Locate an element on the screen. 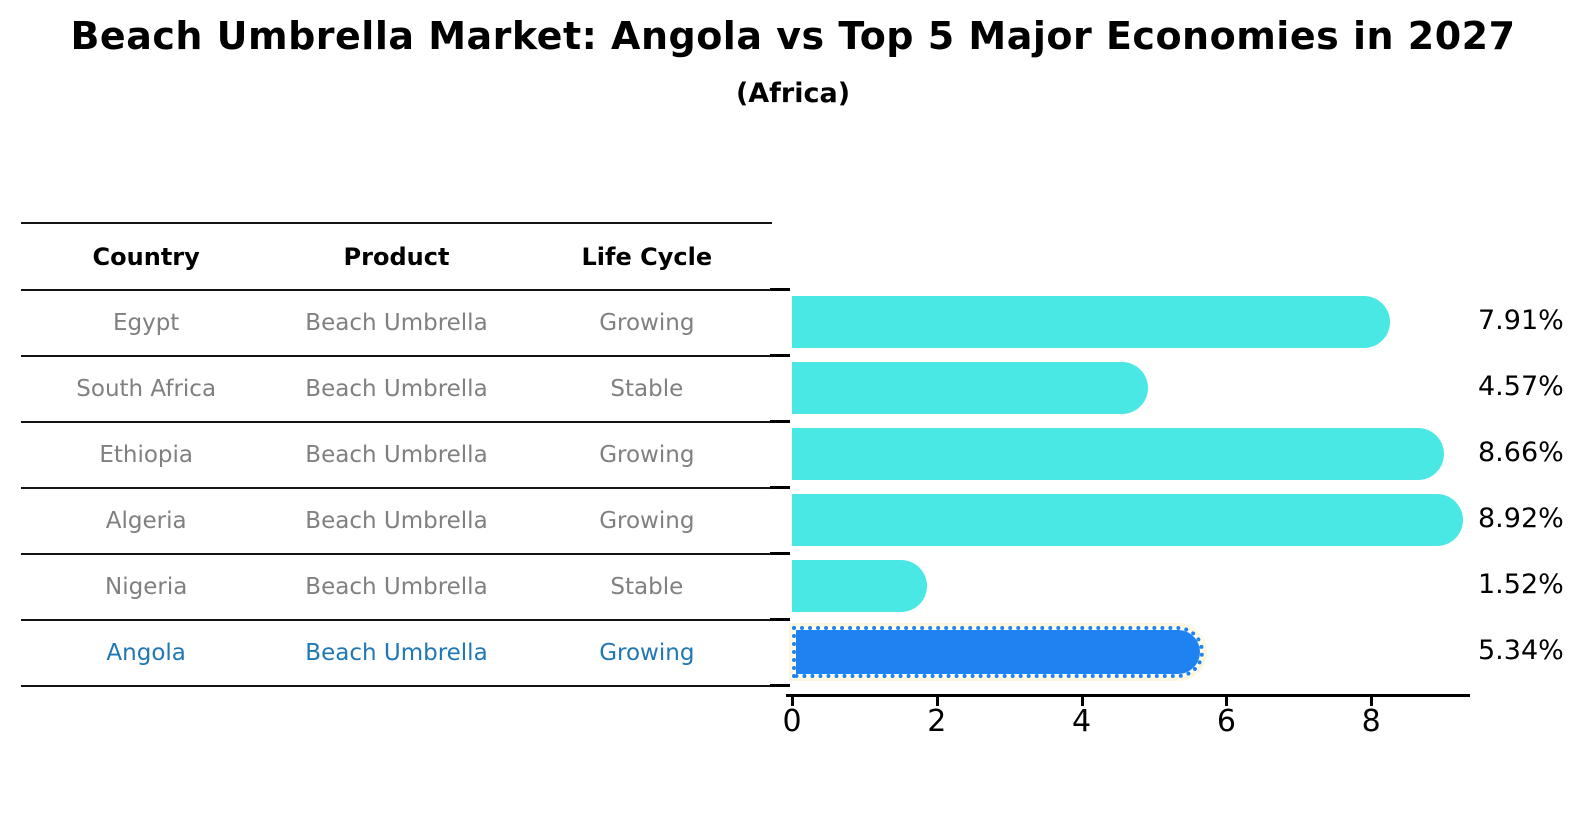 This screenshot has height=823, width=1586. x-axis-tick-label: 2 is located at coordinates (937, 721).